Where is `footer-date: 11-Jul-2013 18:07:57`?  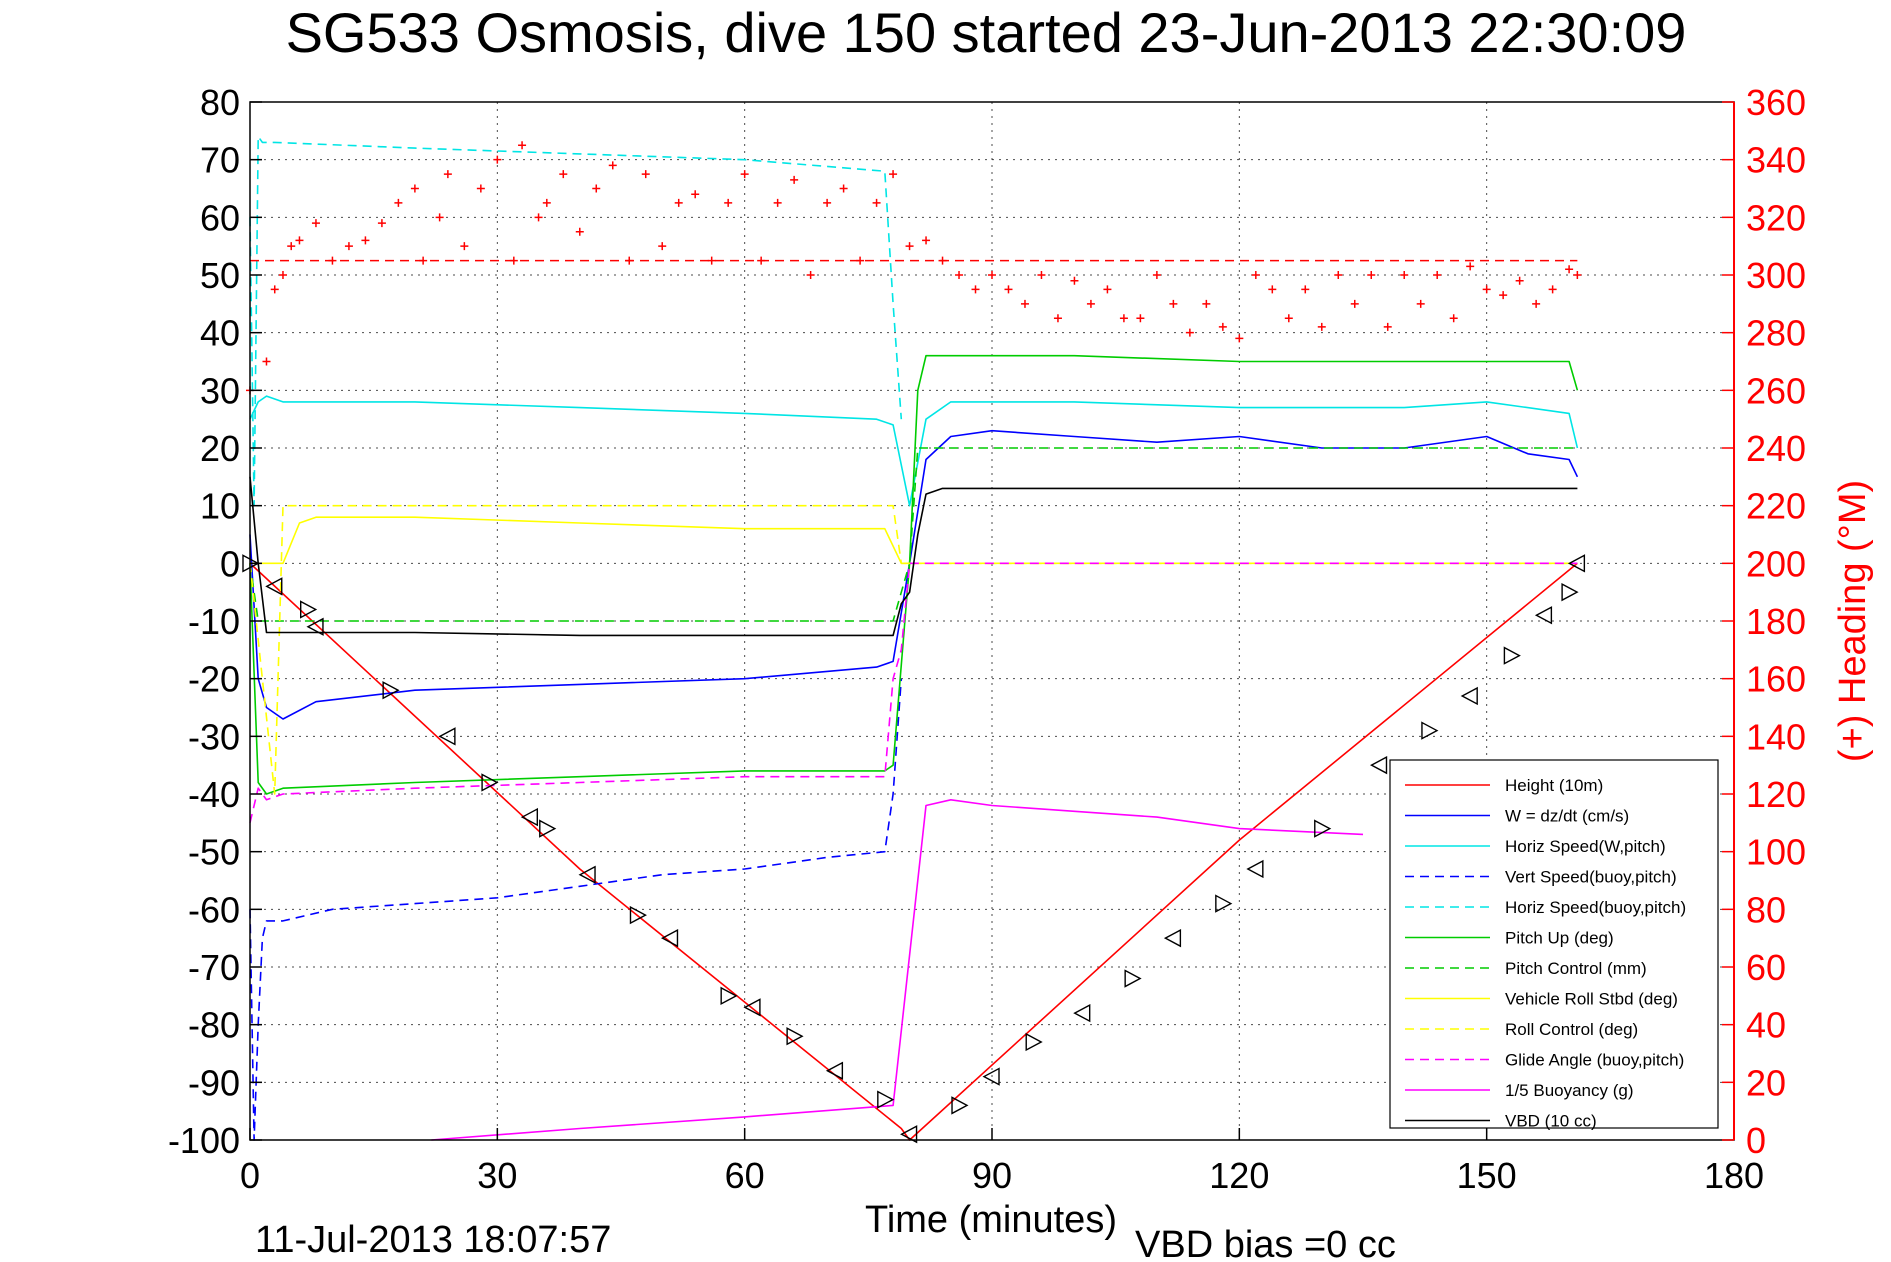
footer-date: 11-Jul-2013 18:07:57 is located at coordinates (433, 1240).